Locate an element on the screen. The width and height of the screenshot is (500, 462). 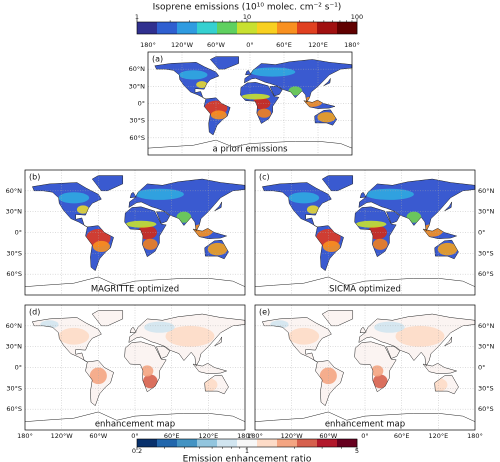
map-panel: (b) MAGRITTE optimized 60°N 30°N 0° 30°S 60°S is located at coordinates (126, 232).